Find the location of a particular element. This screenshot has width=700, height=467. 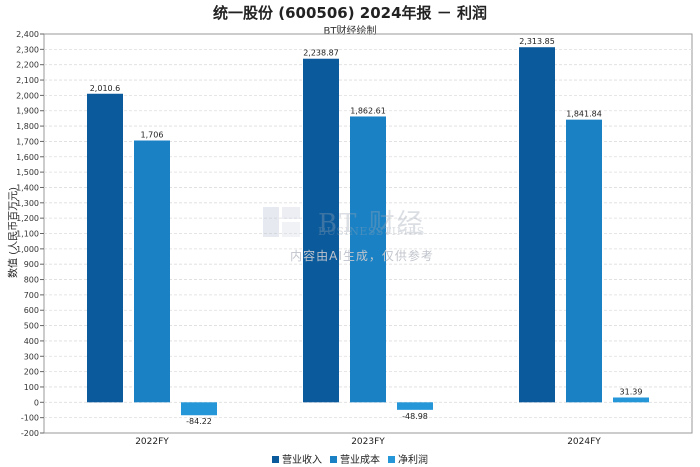

y-tick-label: 1,700 is located at coordinates (27, 141).